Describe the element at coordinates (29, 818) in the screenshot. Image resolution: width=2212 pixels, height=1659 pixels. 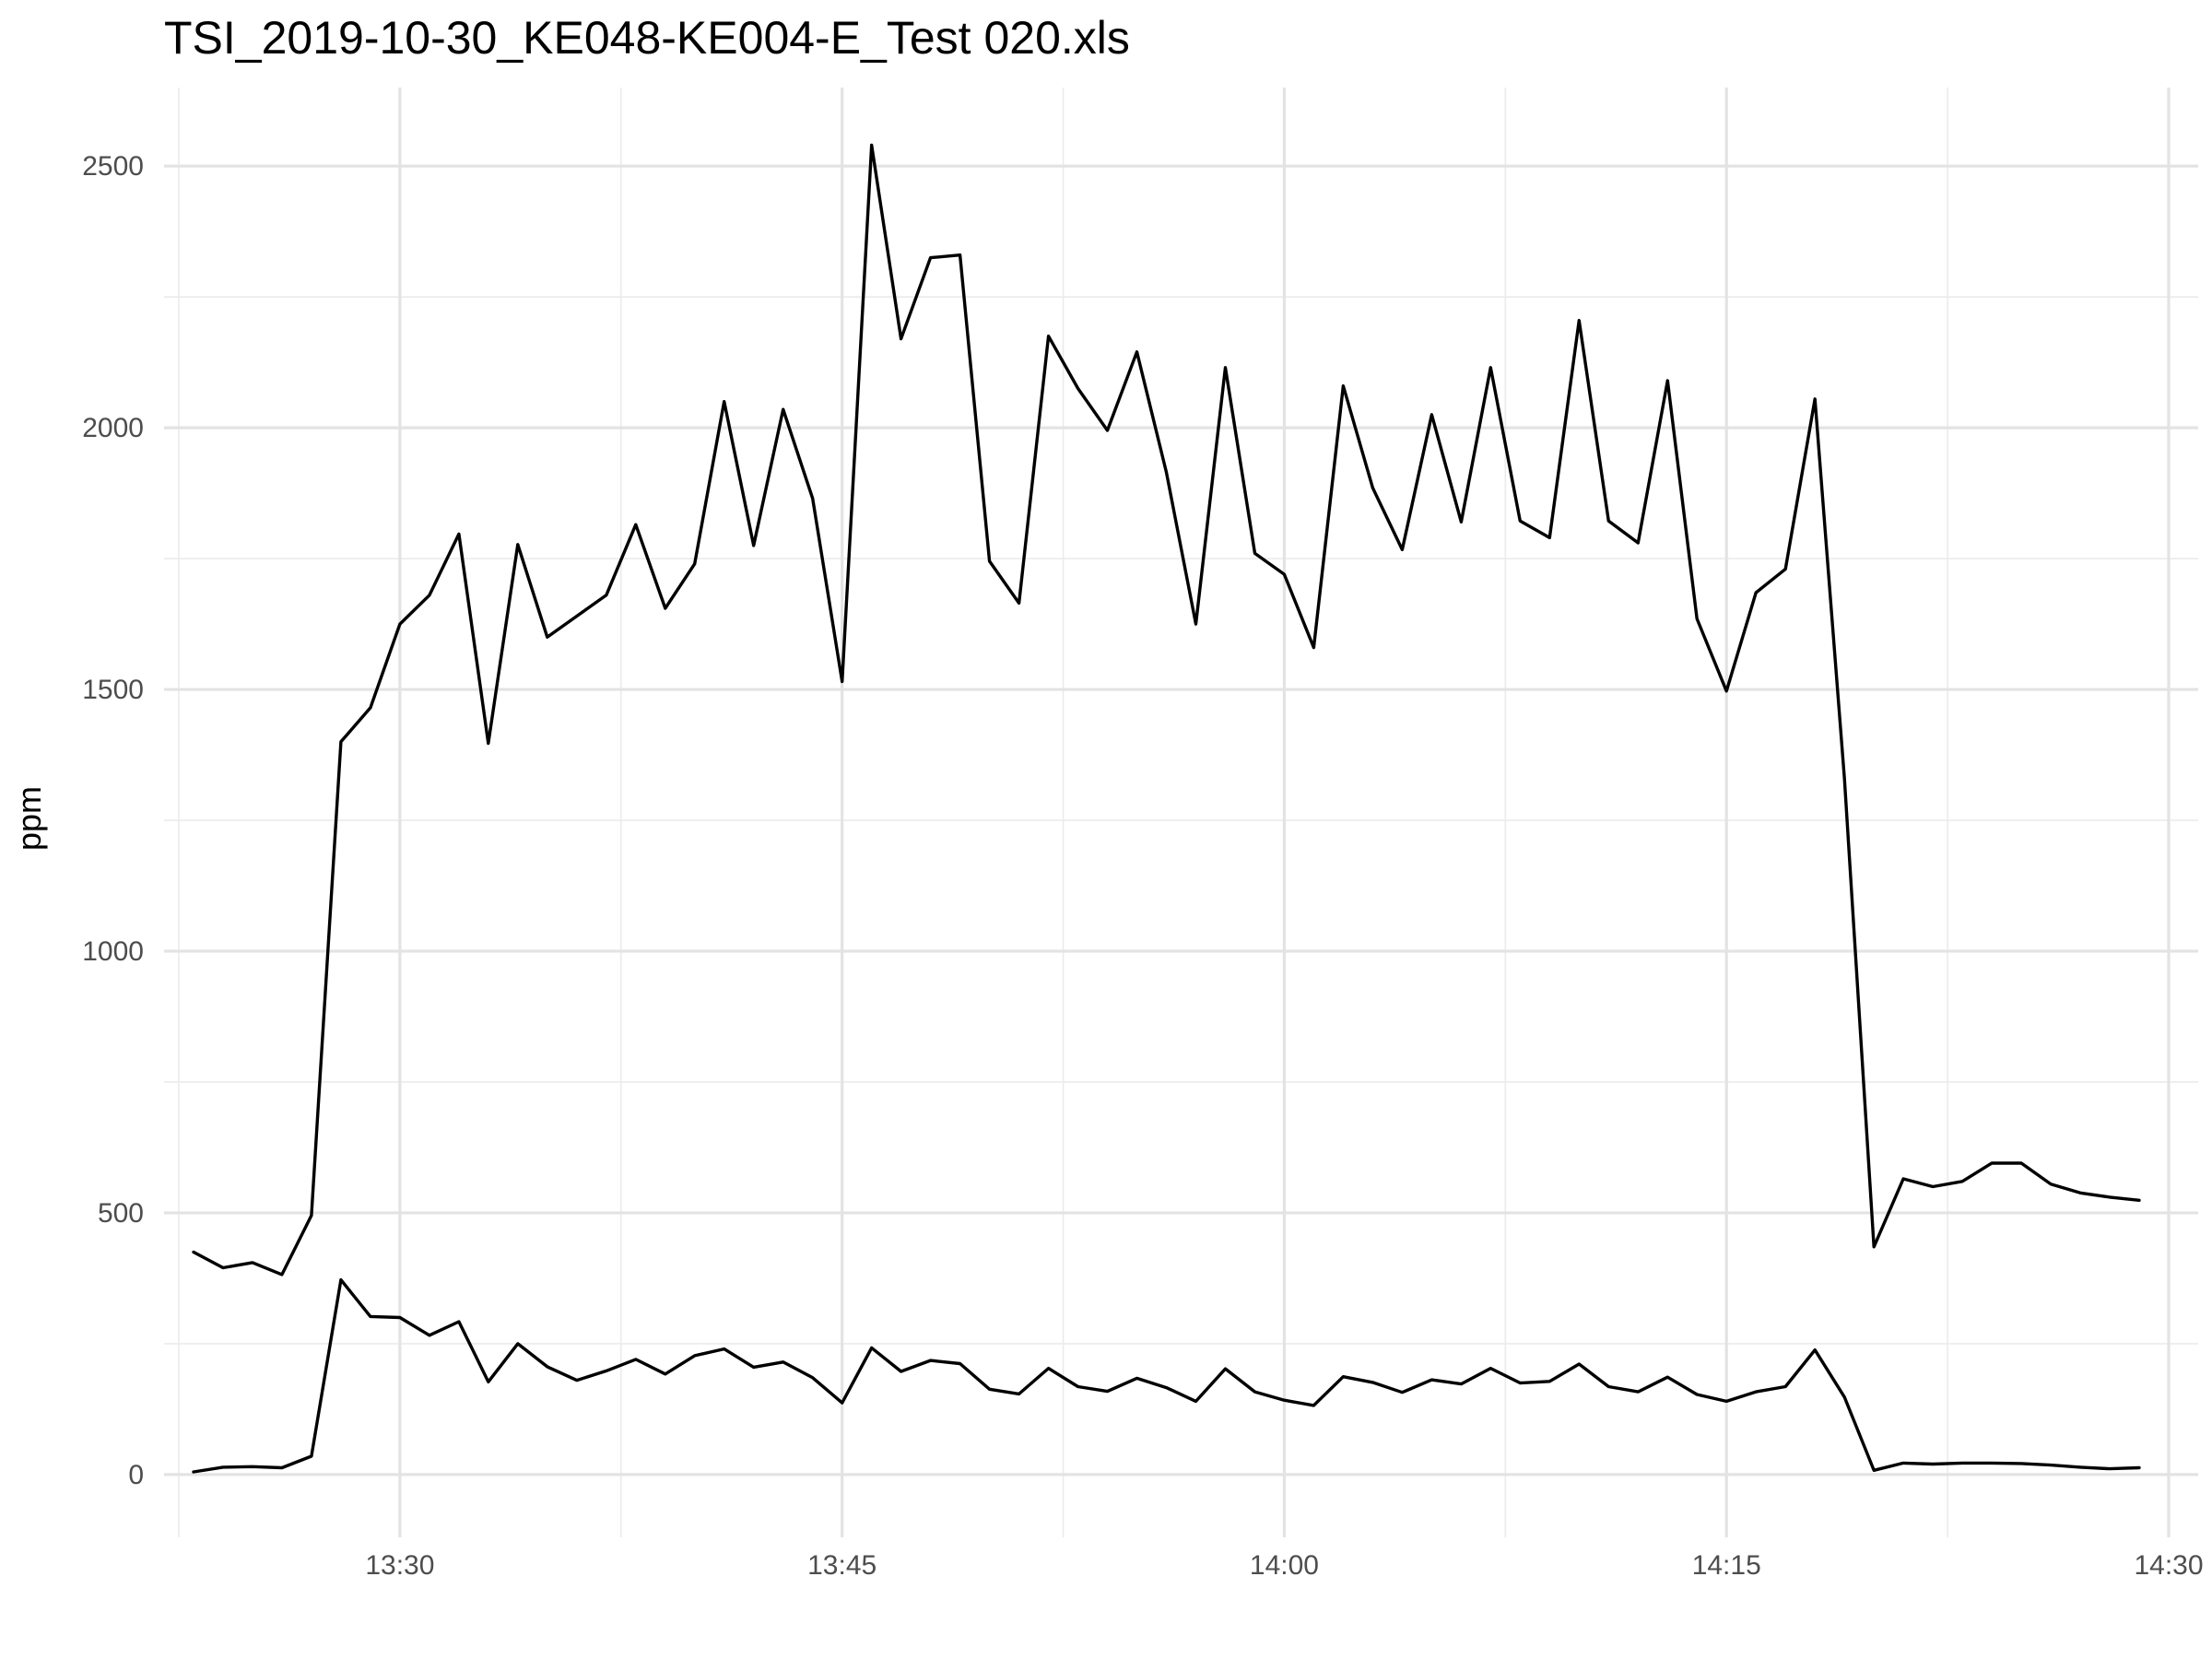
I see `y-axis-title: ppm` at that location.